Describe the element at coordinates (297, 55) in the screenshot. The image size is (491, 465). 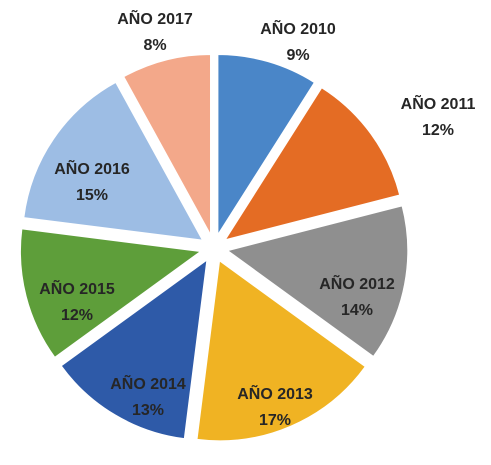
I see `slice-value: 9%` at that location.